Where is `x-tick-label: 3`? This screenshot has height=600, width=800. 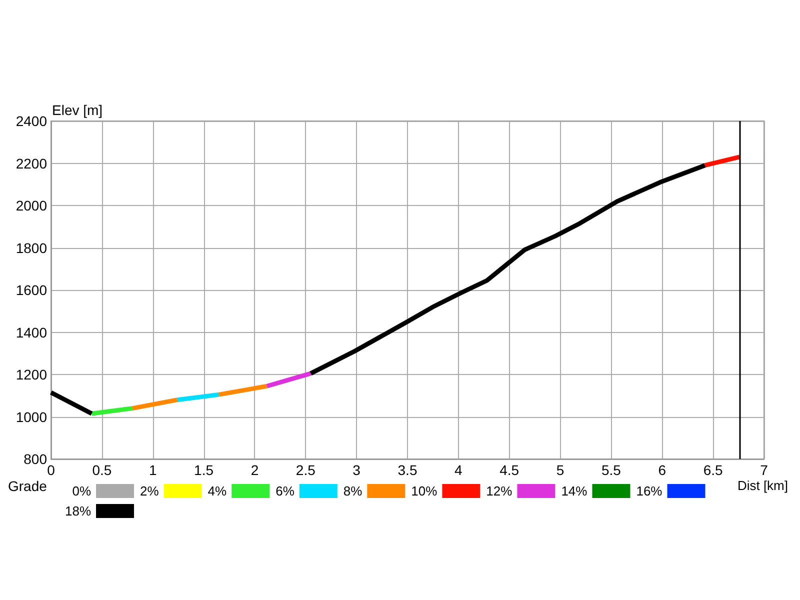
x-tick-label: 3 is located at coordinates (356, 470).